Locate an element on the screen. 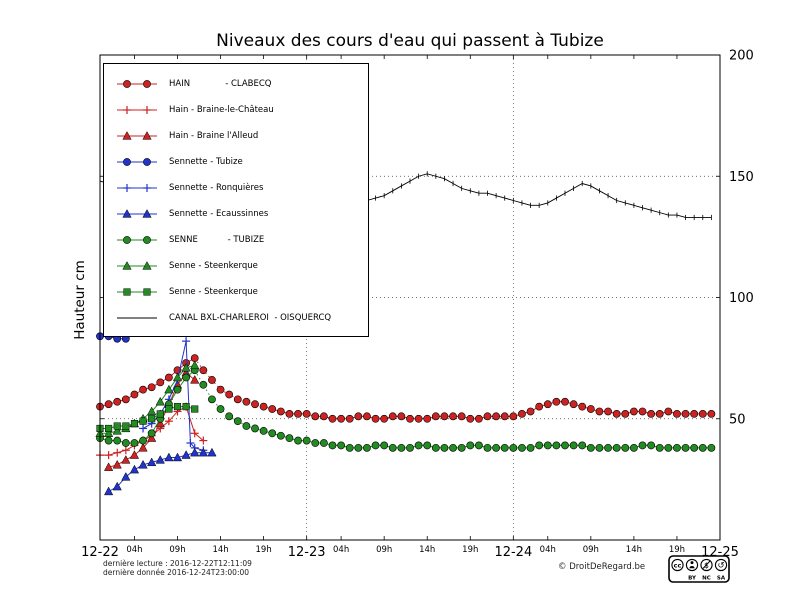 The height and width of the screenshot is (600, 800). x-minor-tick-label: 04h is located at coordinates (134, 550).